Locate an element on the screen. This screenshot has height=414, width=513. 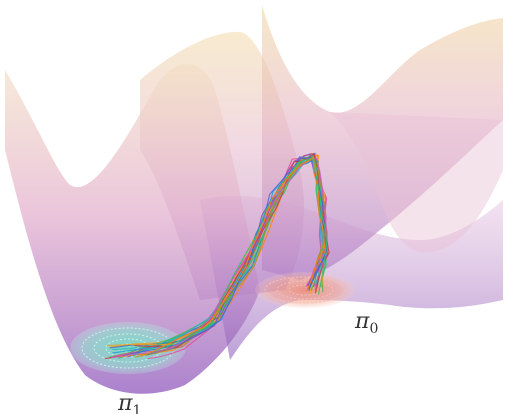
target-label: π0 is located at coordinates (366, 323).